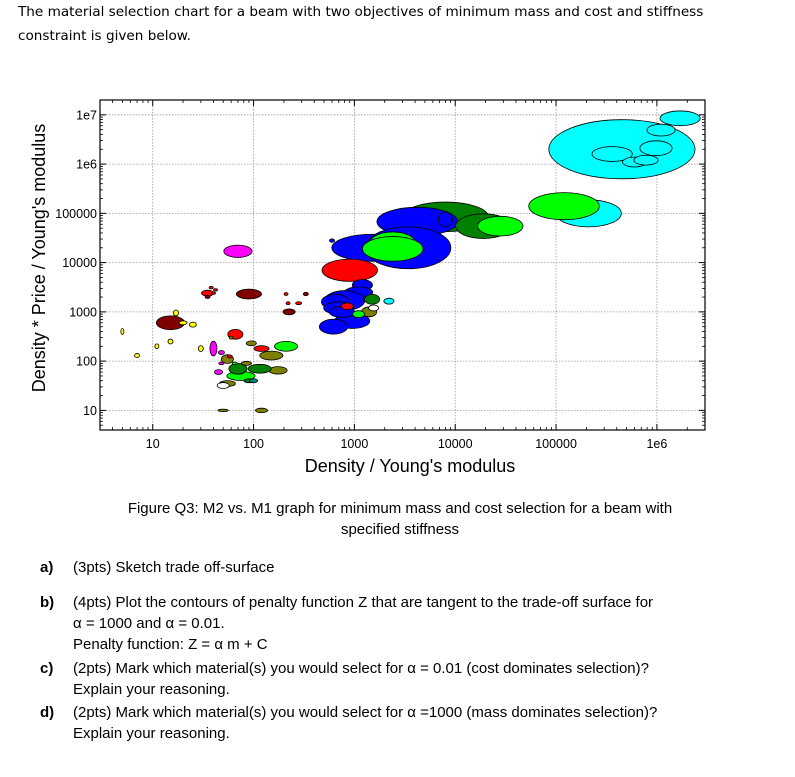  What do you see at coordinates (47, 567) in the screenshot?
I see `question-label: a)` at bounding box center [47, 567].